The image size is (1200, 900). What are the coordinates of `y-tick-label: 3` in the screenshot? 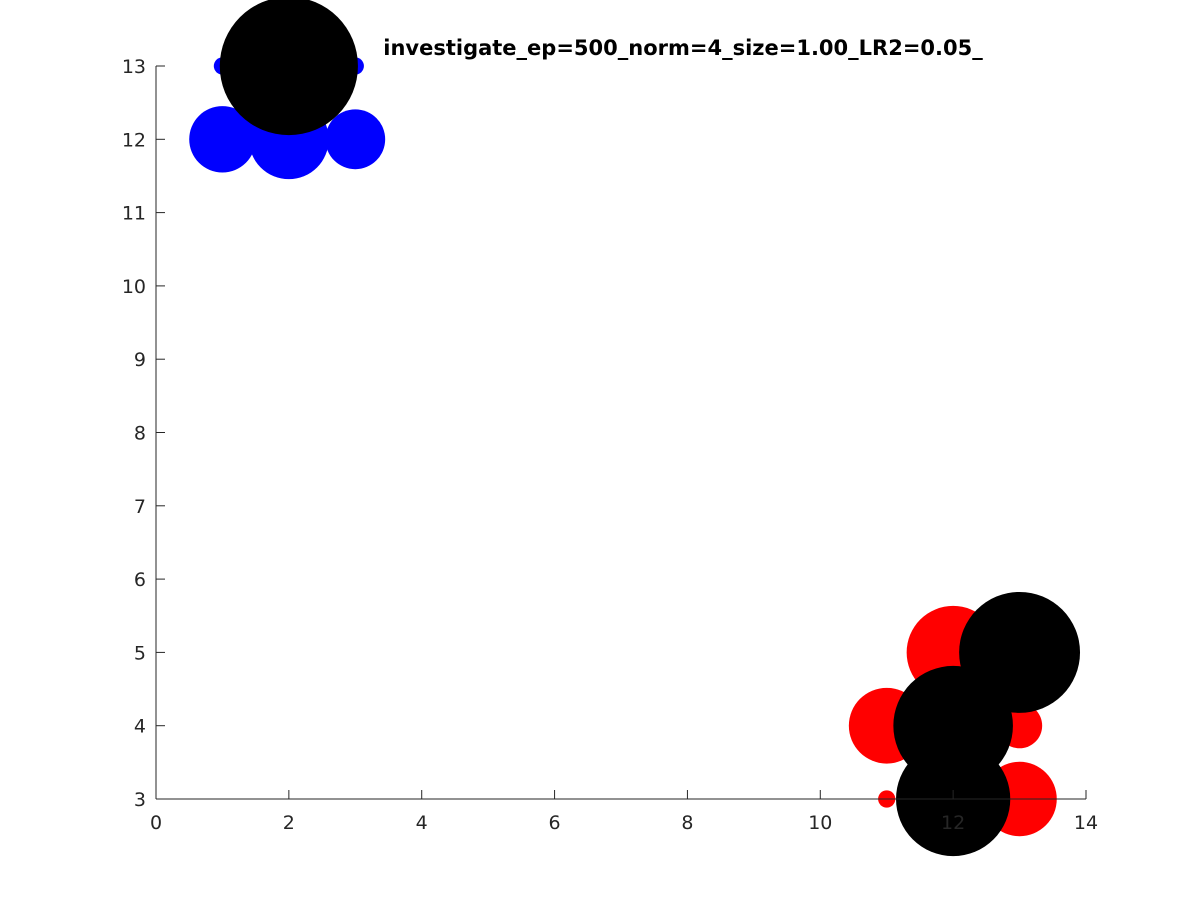 It's located at (140, 800).